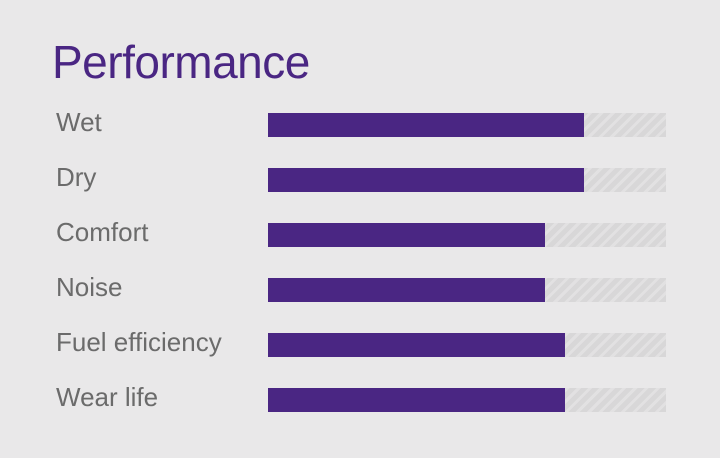 The image size is (720, 458). What do you see at coordinates (79, 122) in the screenshot?
I see `bar-label: Wet` at bounding box center [79, 122].